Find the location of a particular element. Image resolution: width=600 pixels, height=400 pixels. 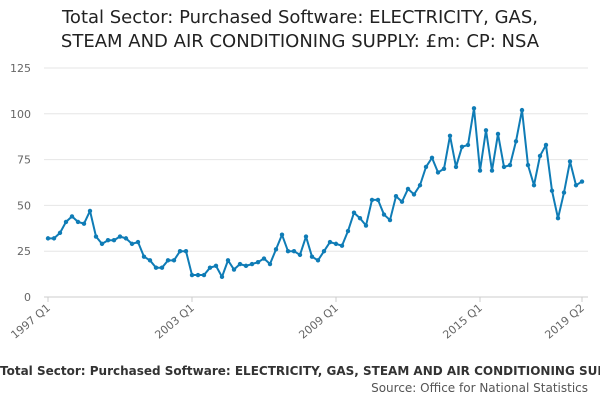

y-tick-label: 125 is located at coordinates (20, 68).